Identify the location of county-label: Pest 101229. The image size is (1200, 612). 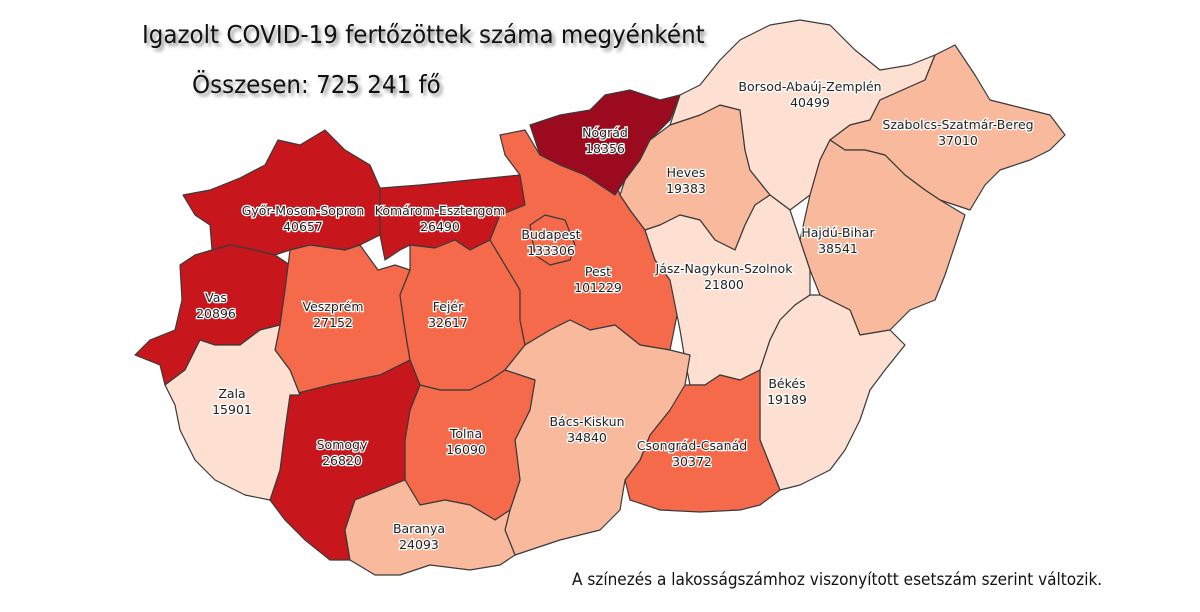
(598, 279).